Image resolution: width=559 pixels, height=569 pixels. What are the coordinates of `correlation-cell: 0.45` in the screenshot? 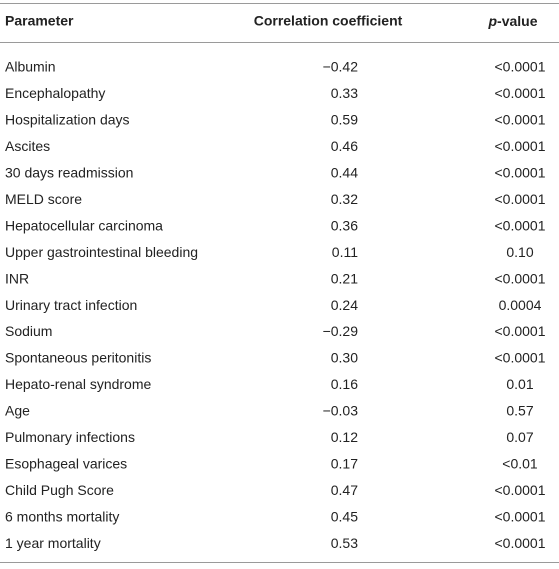 It's located at (344, 516).